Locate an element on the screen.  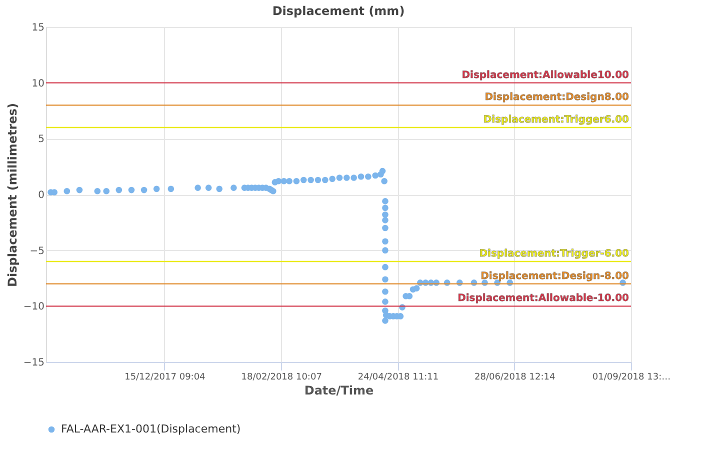
ref-line-label: Displacement:Design-8.00 is located at coordinates (555, 276).